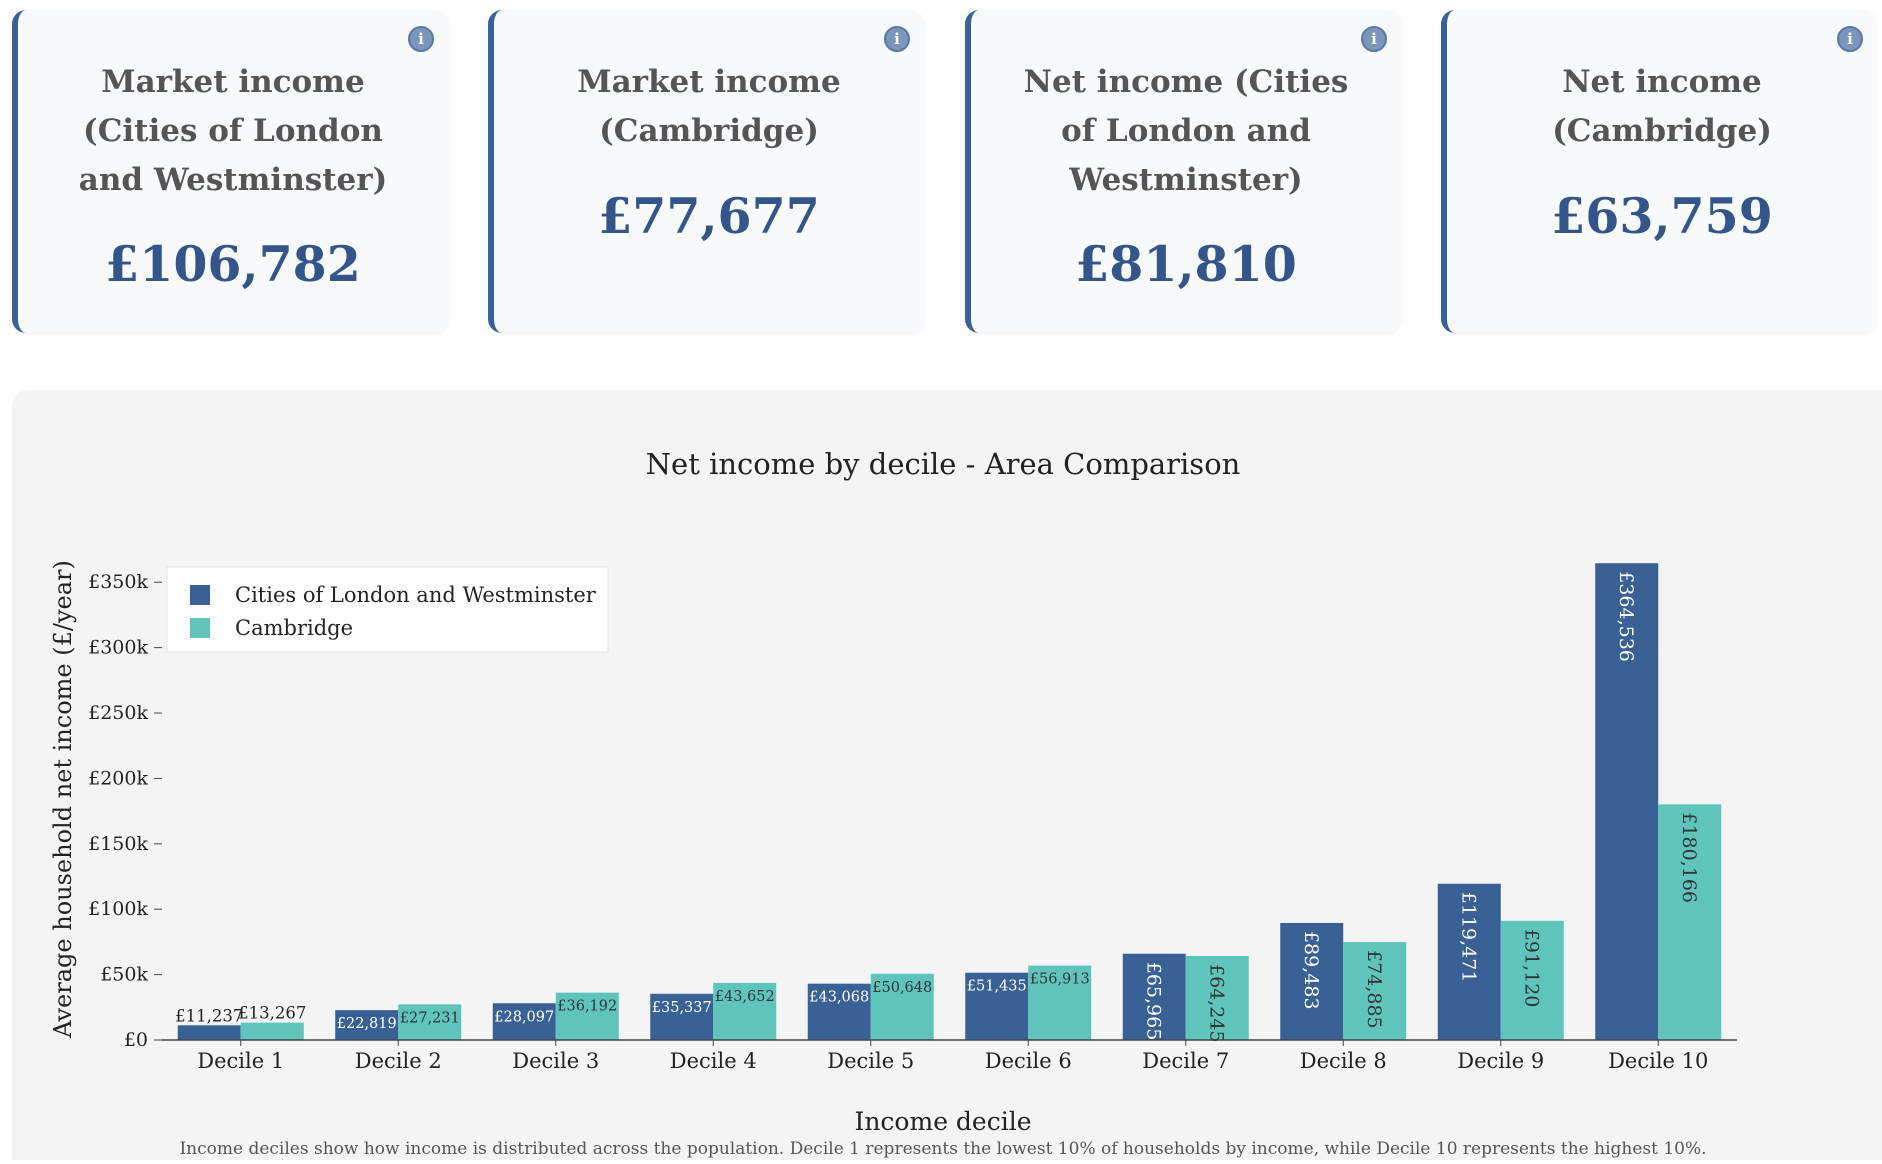  What do you see at coordinates (1531, 968) in the screenshot?
I see `bar-value-label: £91,120` at bounding box center [1531, 968].